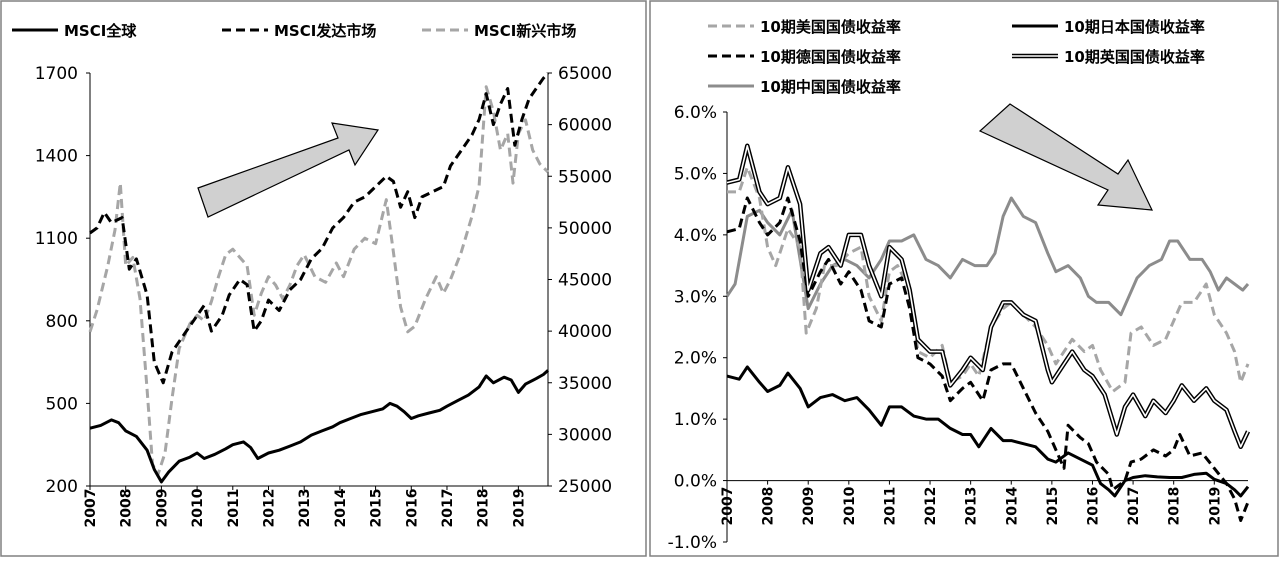 This screenshot has width=1280, height=562. What do you see at coordinates (62, 487) in the screenshot?
I see `msci-left-tick-label: 200` at bounding box center [62, 487].